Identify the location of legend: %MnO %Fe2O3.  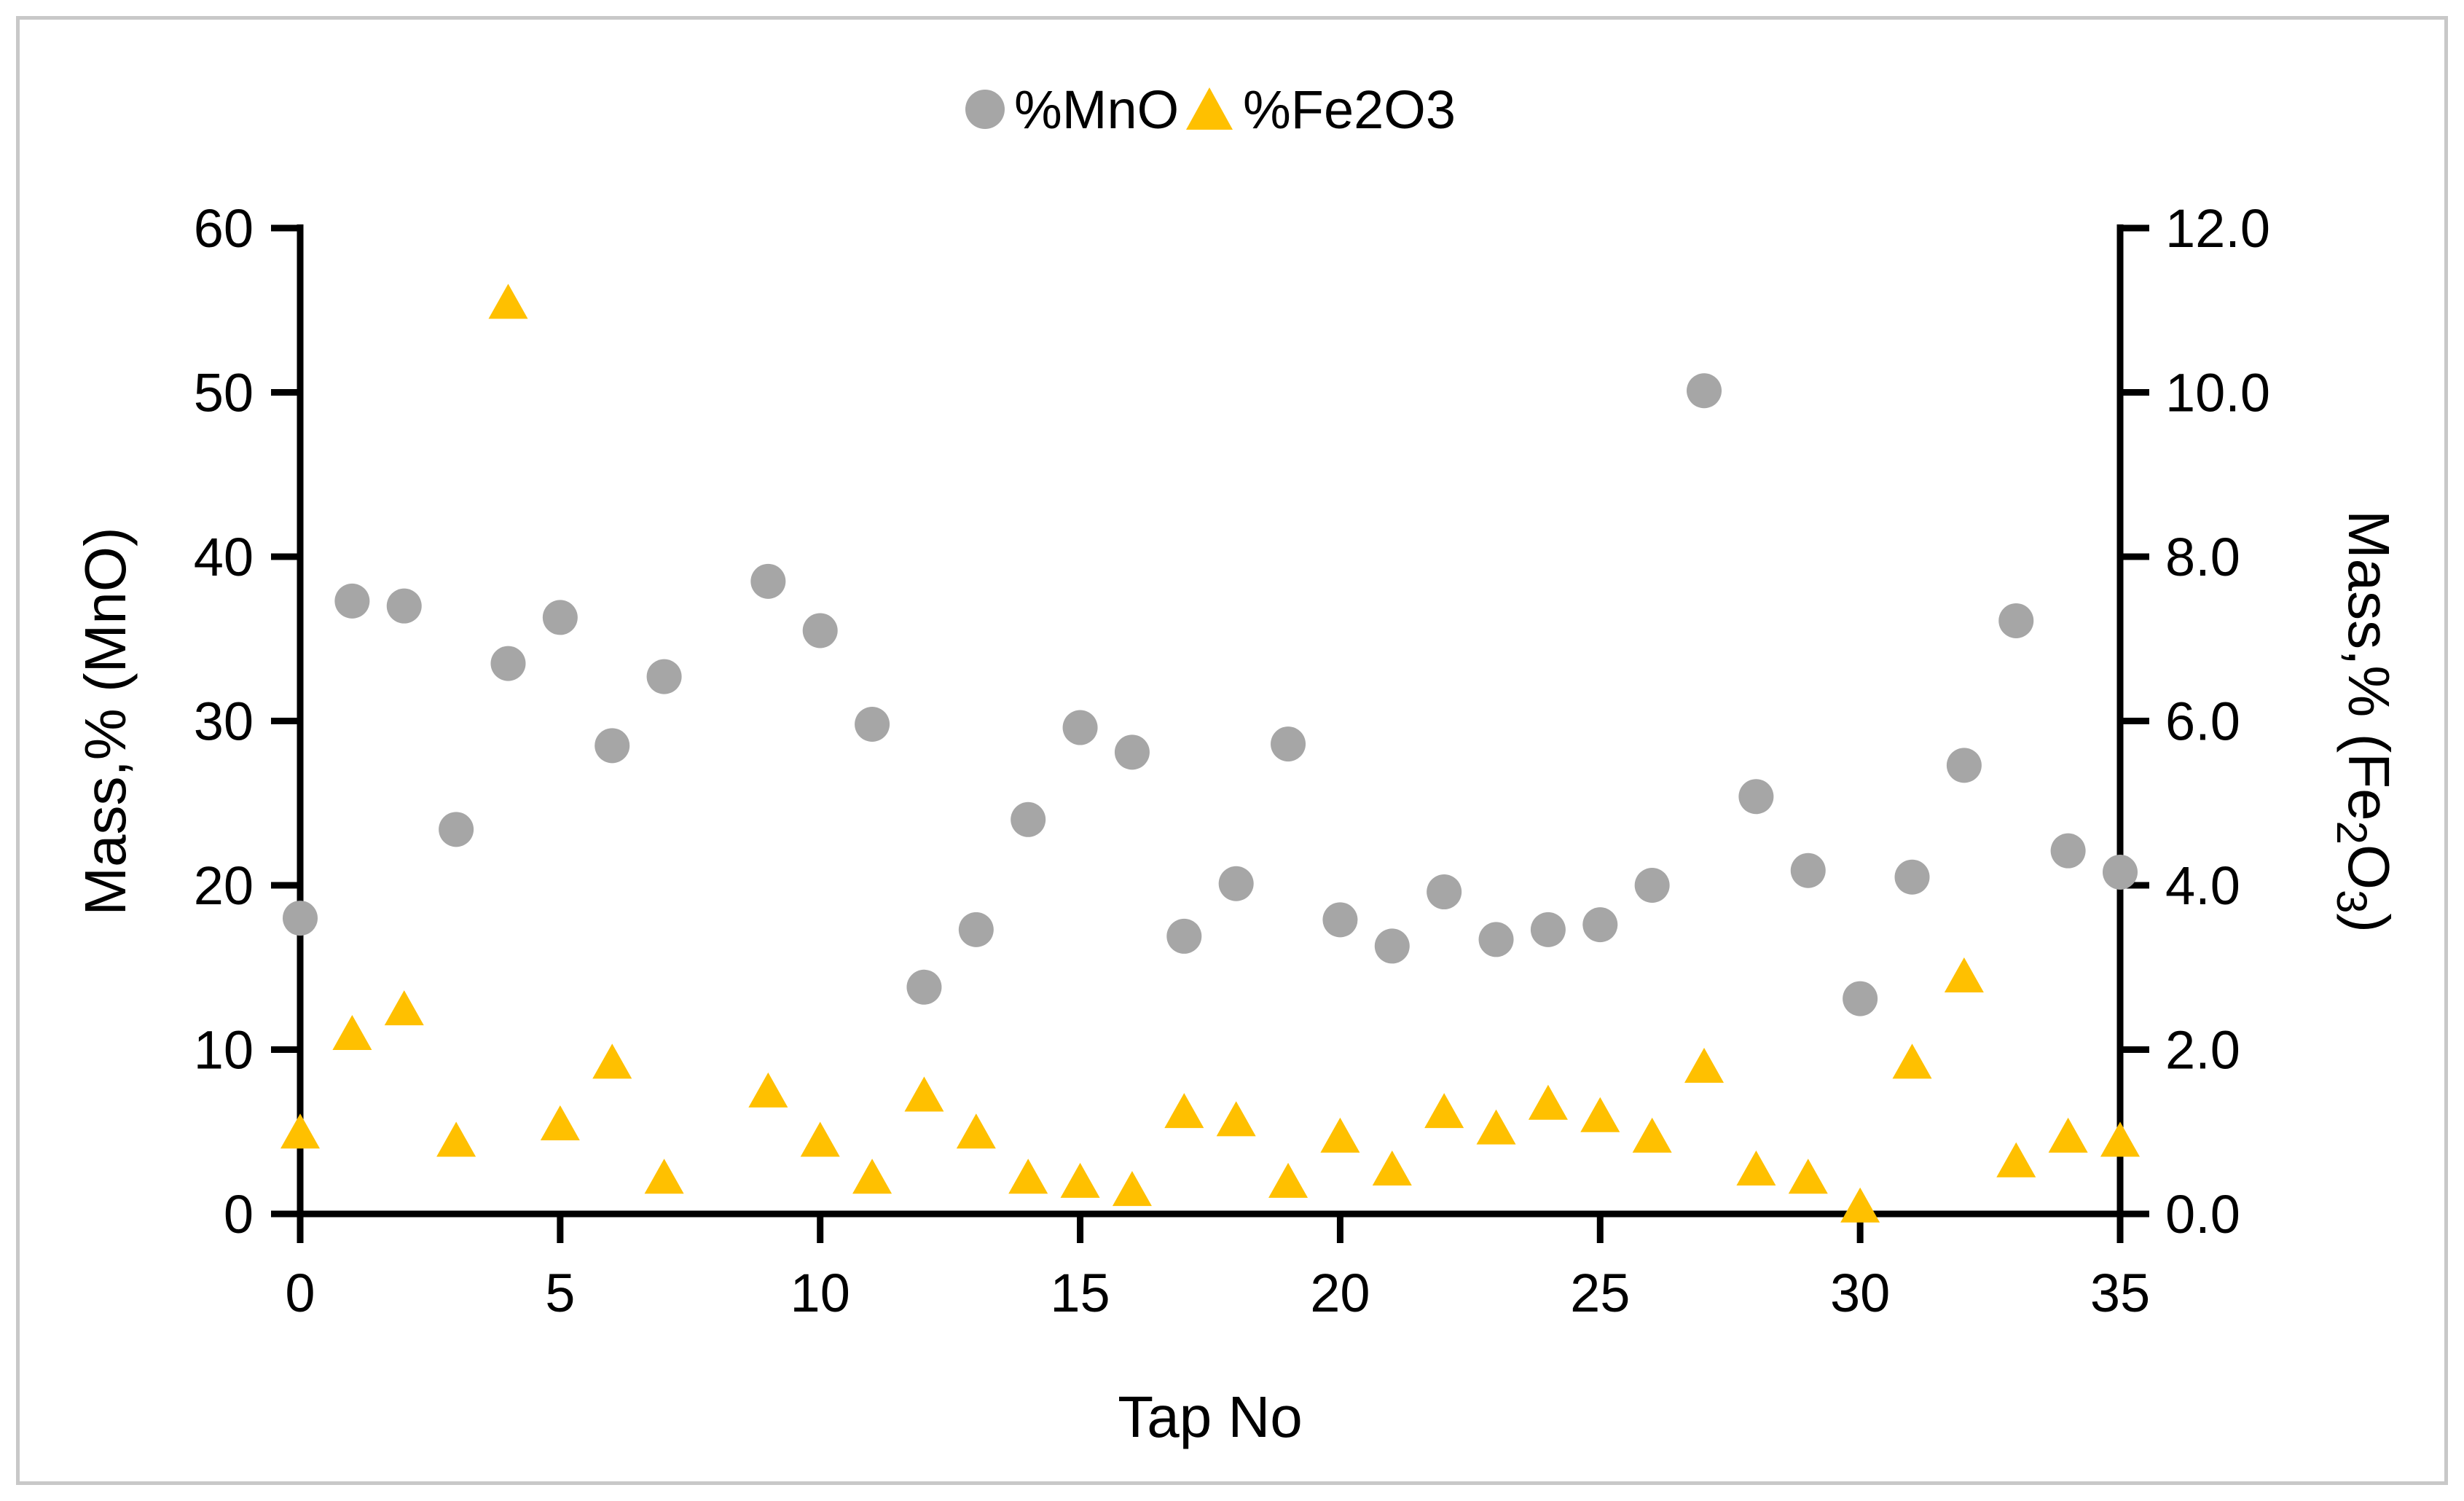
(1211, 109).